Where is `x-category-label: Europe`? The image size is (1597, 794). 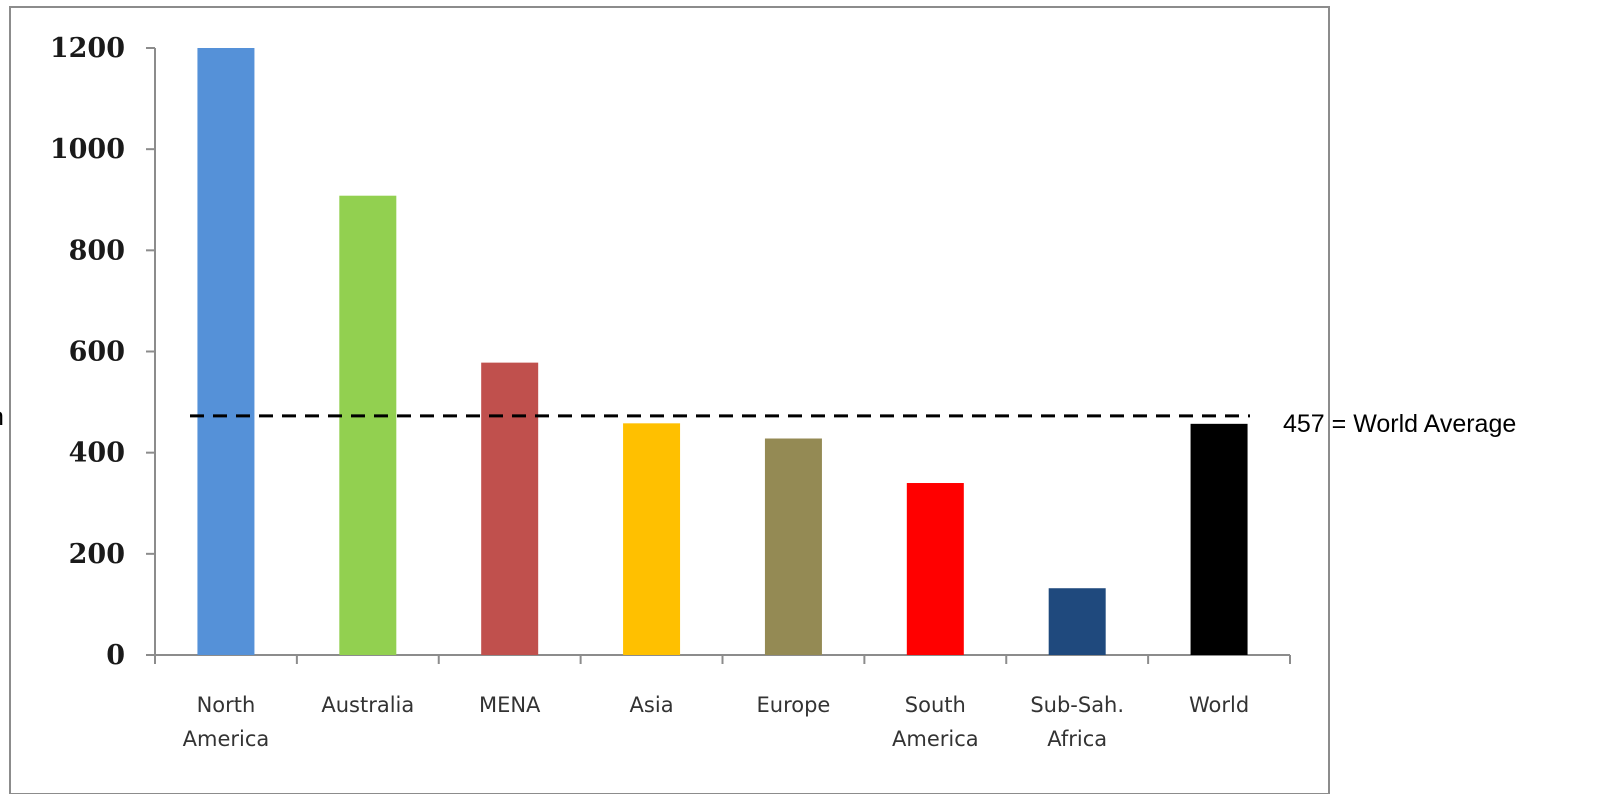
x-category-label: Europe is located at coordinates (794, 705).